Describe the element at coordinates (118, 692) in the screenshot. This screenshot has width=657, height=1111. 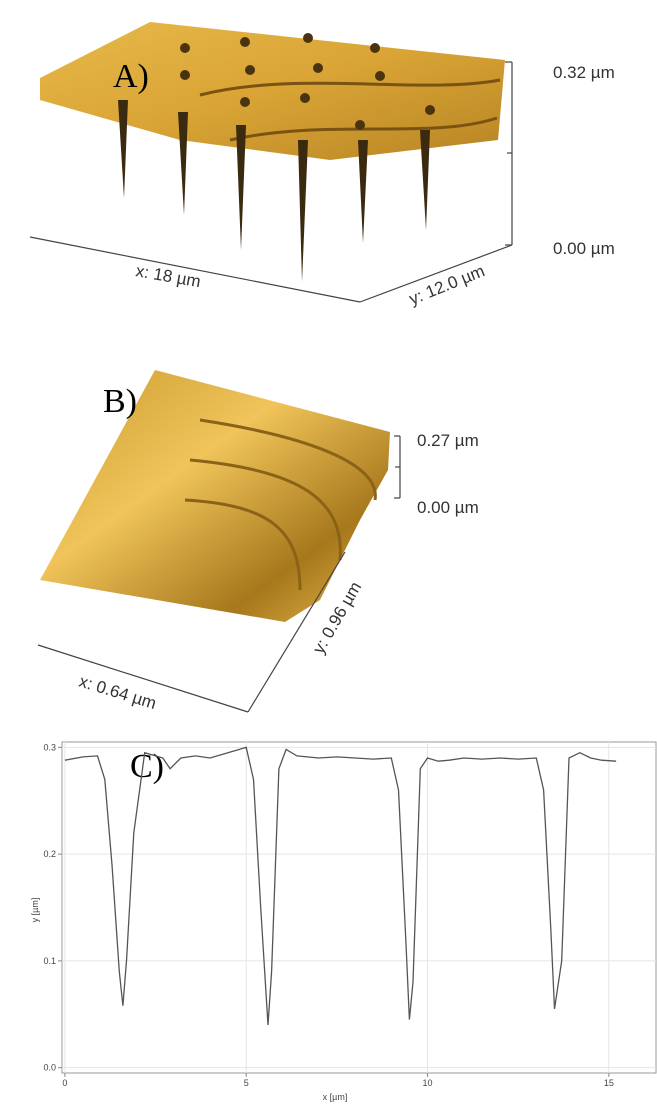
I see `x-label: x: 0.64 µm` at that location.